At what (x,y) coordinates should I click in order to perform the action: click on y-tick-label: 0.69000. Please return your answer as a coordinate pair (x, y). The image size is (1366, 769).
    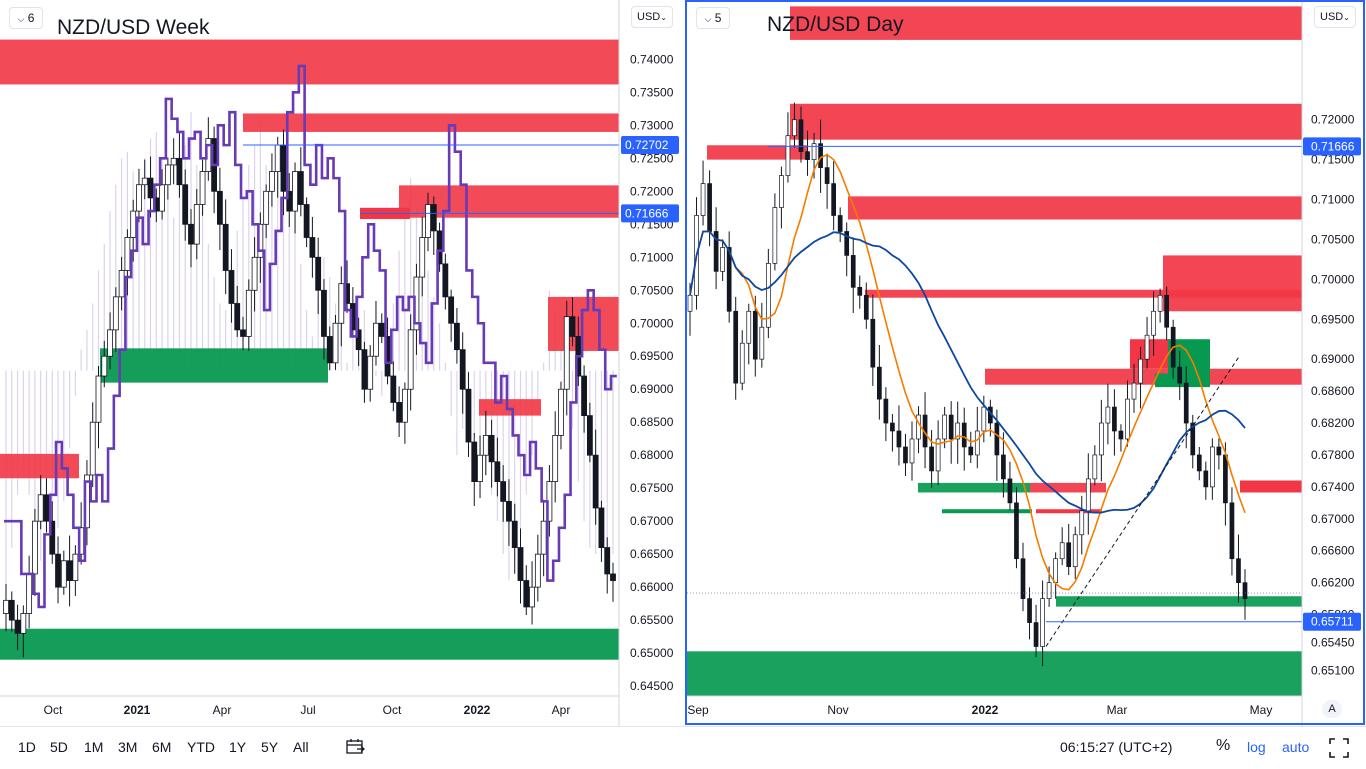
    Looking at the image, I should click on (652, 389).